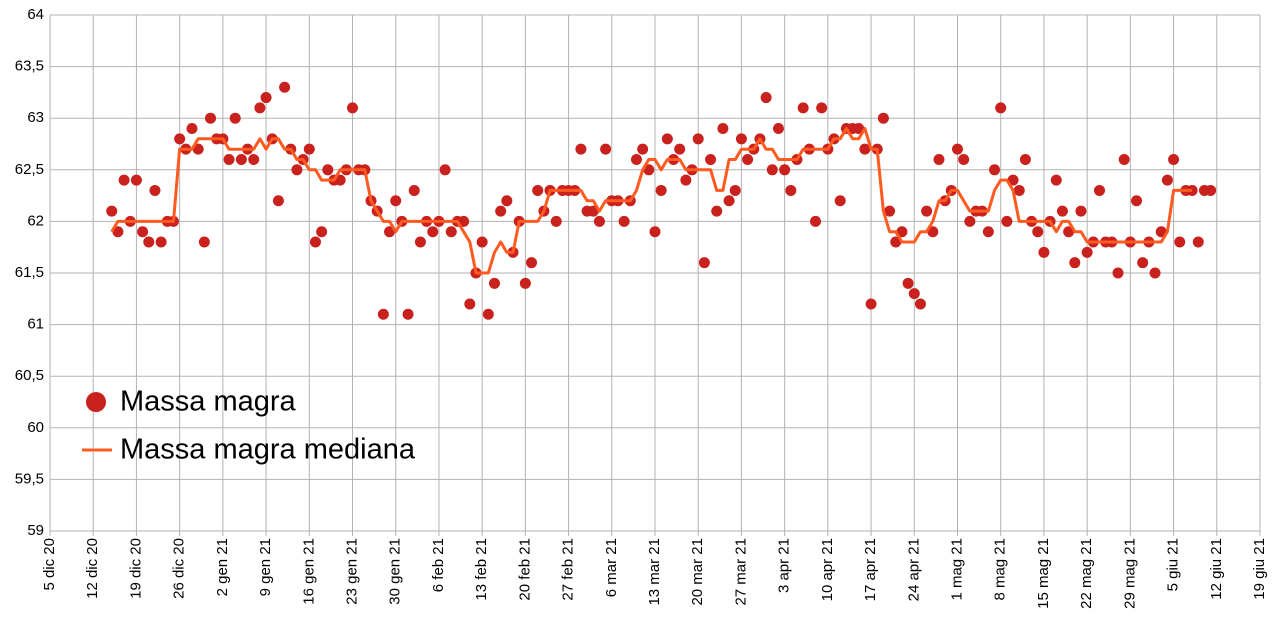 Image resolution: width=1280 pixels, height=639 pixels. What do you see at coordinates (49, 564) in the screenshot?
I see `x-tick-label: 5 dic 20` at bounding box center [49, 564].